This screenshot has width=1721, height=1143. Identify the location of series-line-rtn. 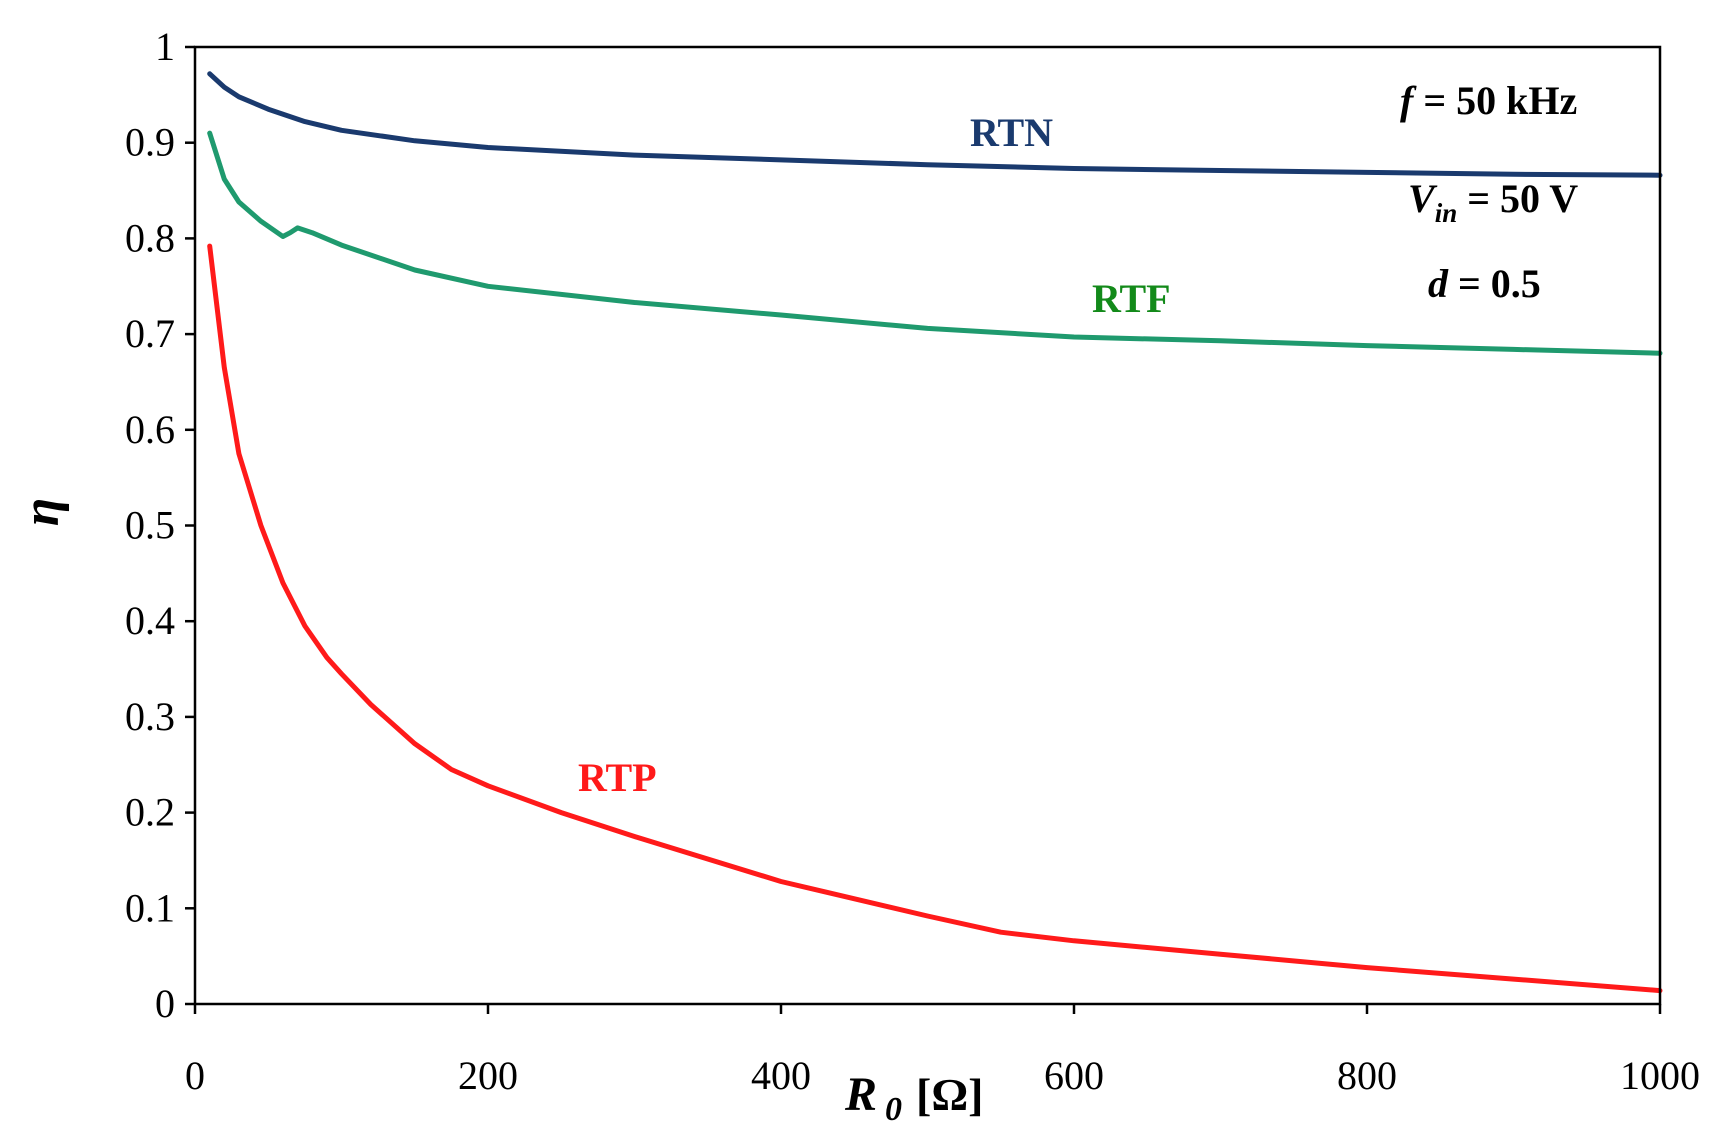
(935, 124).